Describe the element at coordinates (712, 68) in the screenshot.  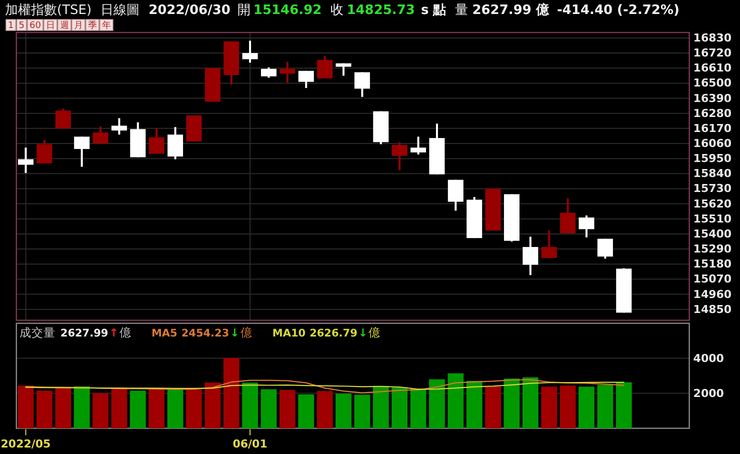
I see `y-tick-label: 16610` at that location.